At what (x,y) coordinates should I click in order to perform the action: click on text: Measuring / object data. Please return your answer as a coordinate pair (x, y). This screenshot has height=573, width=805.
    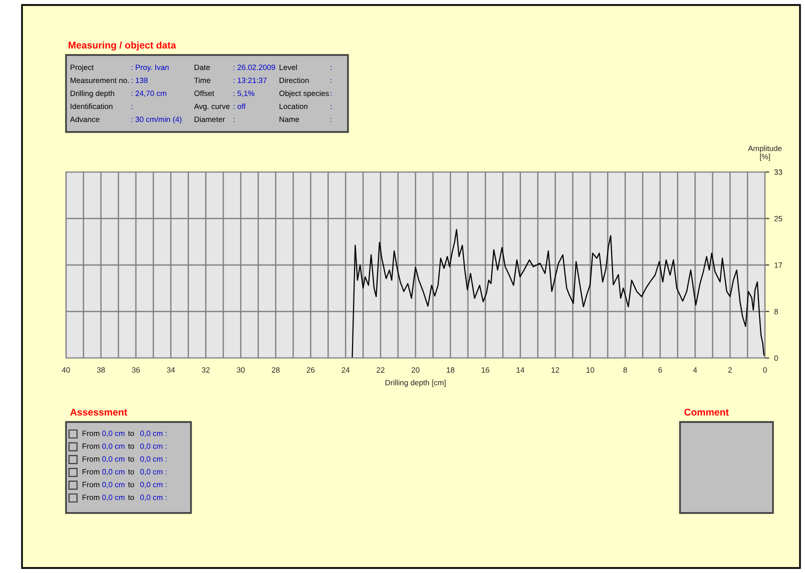
    Looking at the image, I should click on (122, 46).